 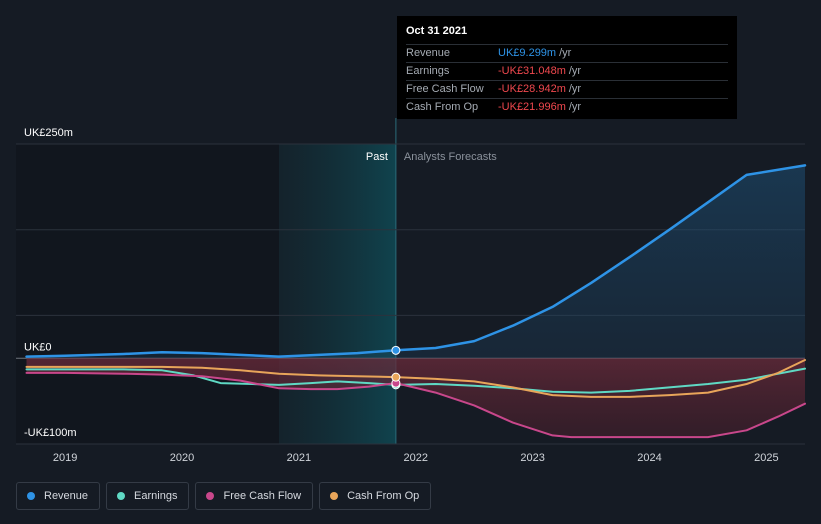 What do you see at coordinates (532, 458) in the screenshot?
I see `x-tick-label: 2023` at bounding box center [532, 458].